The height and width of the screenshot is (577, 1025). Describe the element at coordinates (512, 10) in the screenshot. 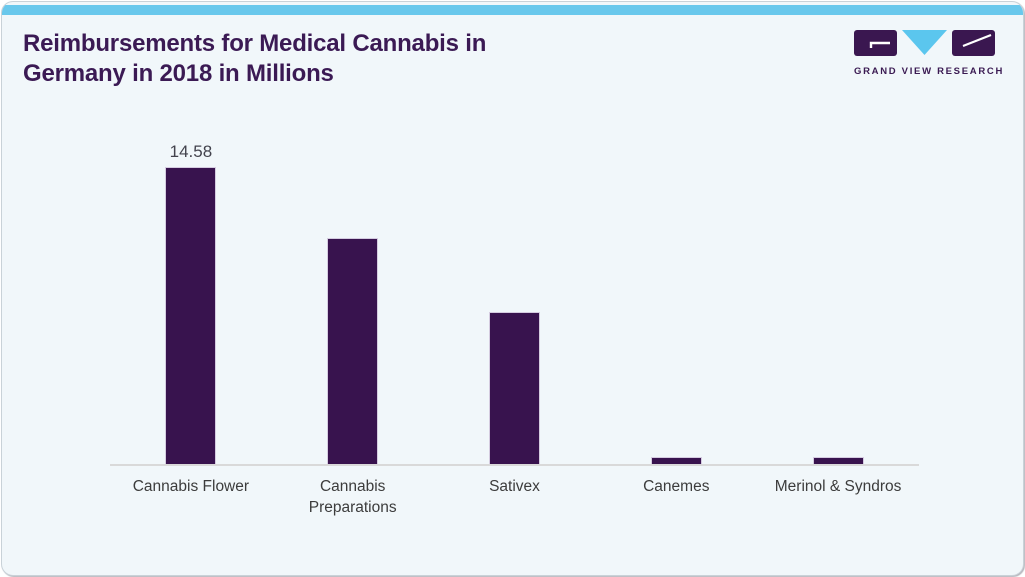

I see `accent-top-bar` at that location.